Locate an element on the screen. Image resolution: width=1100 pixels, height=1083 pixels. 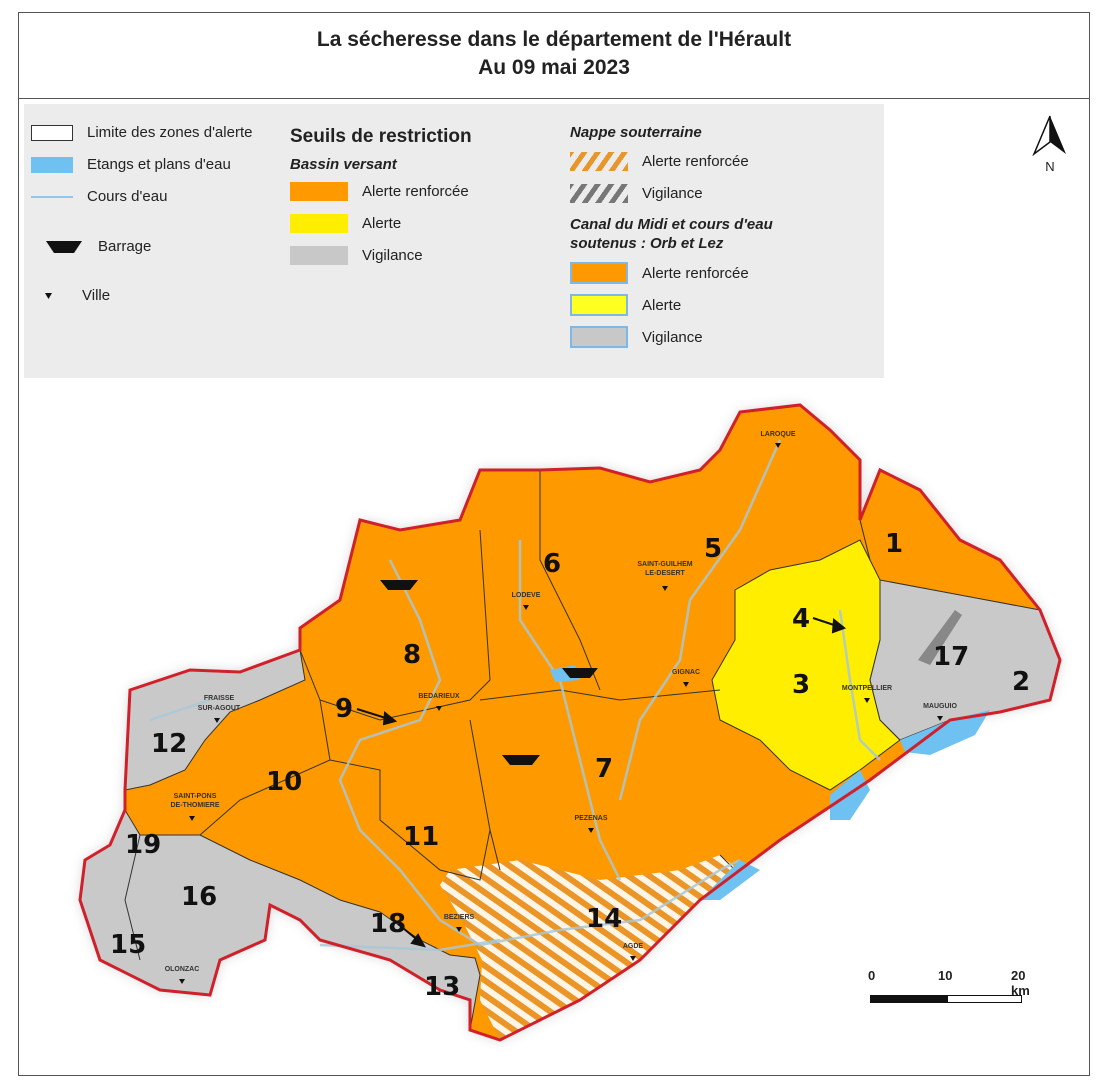
zone-boundary-icon is located at coordinates (52, 132).